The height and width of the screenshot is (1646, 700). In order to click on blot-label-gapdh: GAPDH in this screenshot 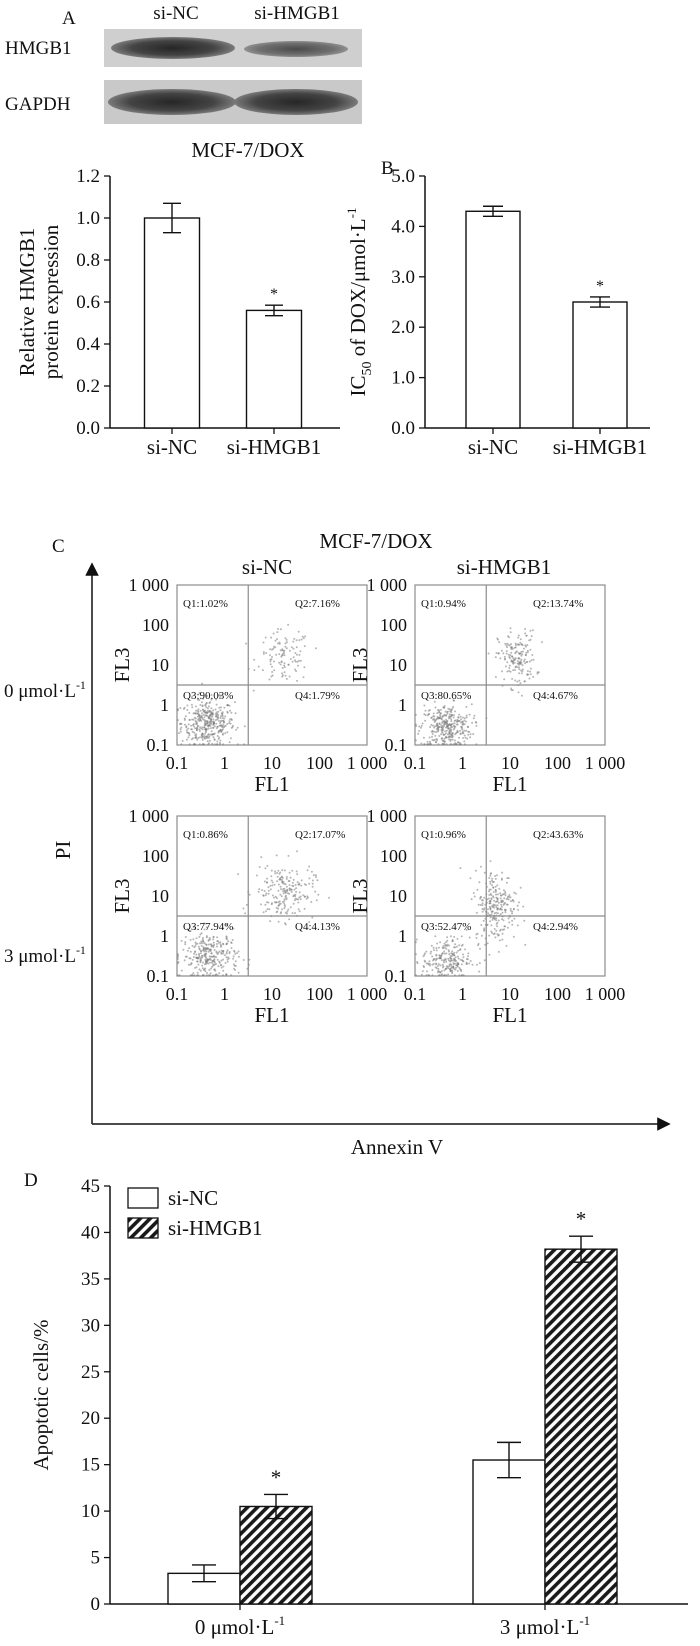, I will do `click(38, 104)`.